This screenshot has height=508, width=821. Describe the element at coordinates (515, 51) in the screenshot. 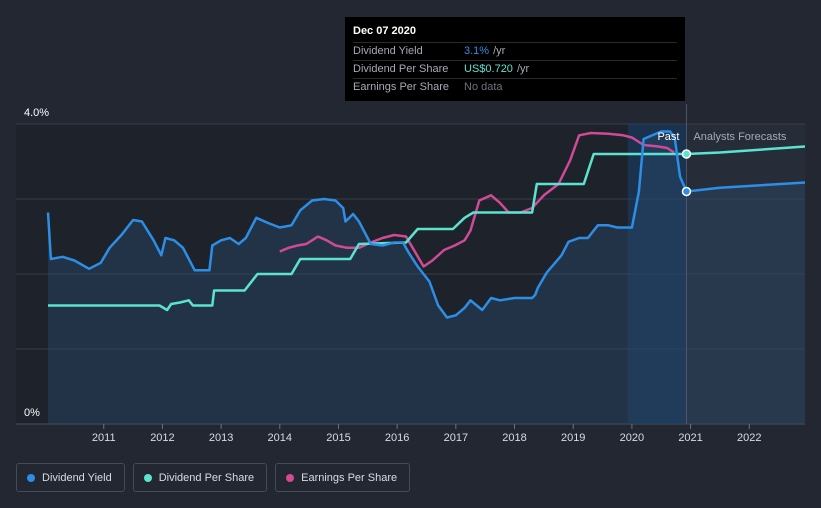

I see `tooltip-row-dividend-yield: Dividend Yield 3.1% /yr` at that location.